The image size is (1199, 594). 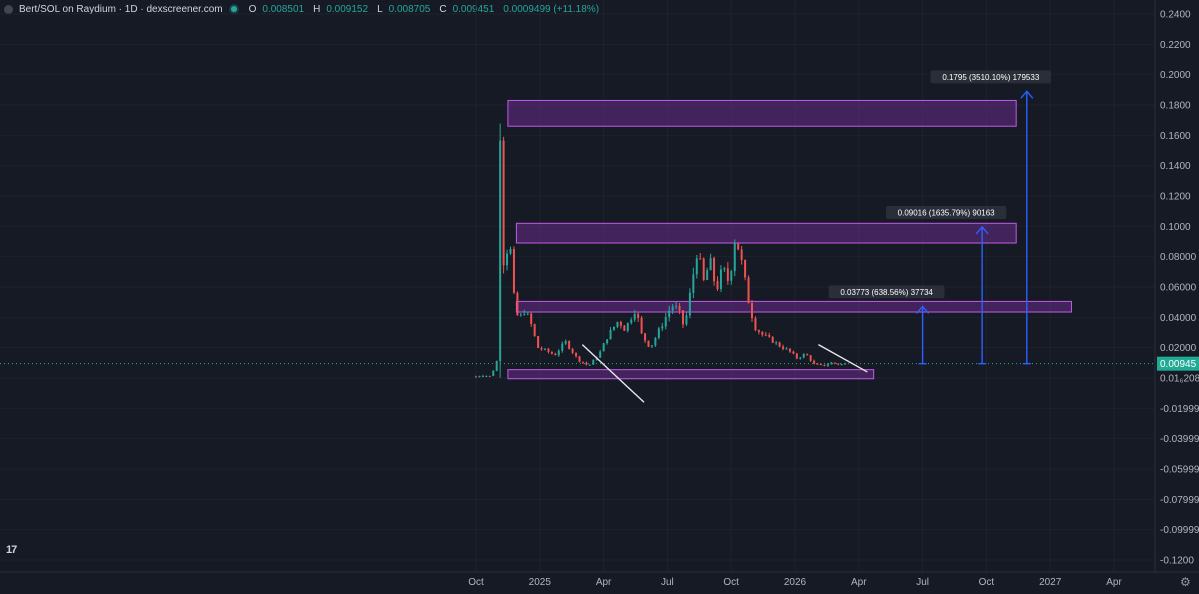 What do you see at coordinates (724, 373) in the screenshot?
I see `trend-lines` at bounding box center [724, 373].